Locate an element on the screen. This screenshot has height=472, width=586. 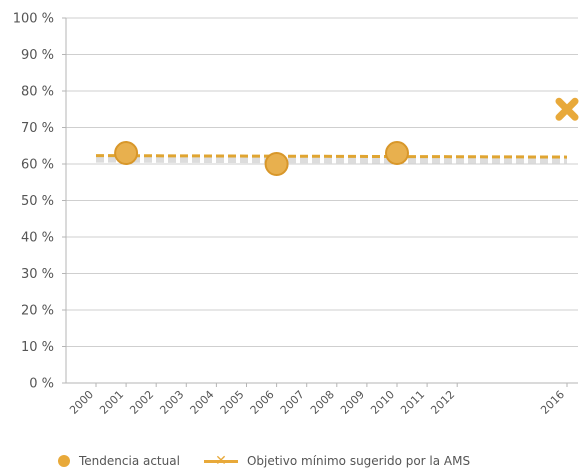
y-tick-label: 90 % is located at coordinates (37, 55).